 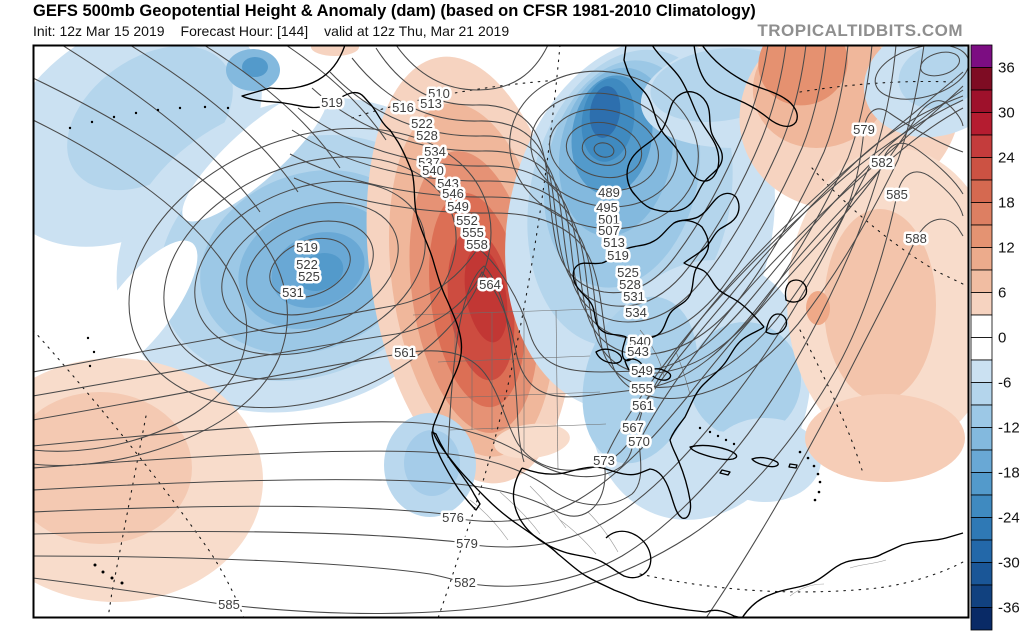 What do you see at coordinates (1006, 68) in the screenshot?
I see `colorbar-tick-label: 36` at bounding box center [1006, 68].